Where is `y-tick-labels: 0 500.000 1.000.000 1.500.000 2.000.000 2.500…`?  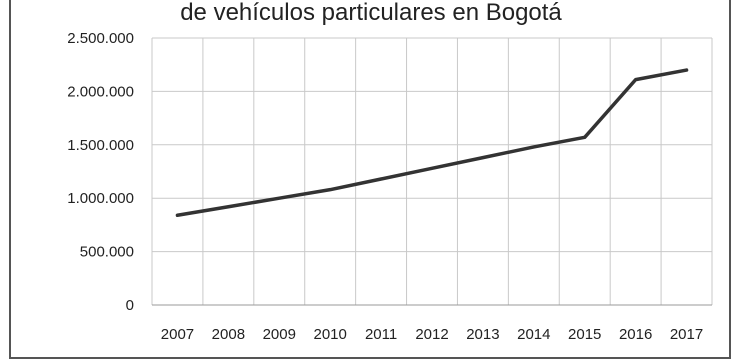 y-tick-labels: 0 500.000 1.000.000 1.500.000 2.000.000 2.500… is located at coordinates (100, 172).